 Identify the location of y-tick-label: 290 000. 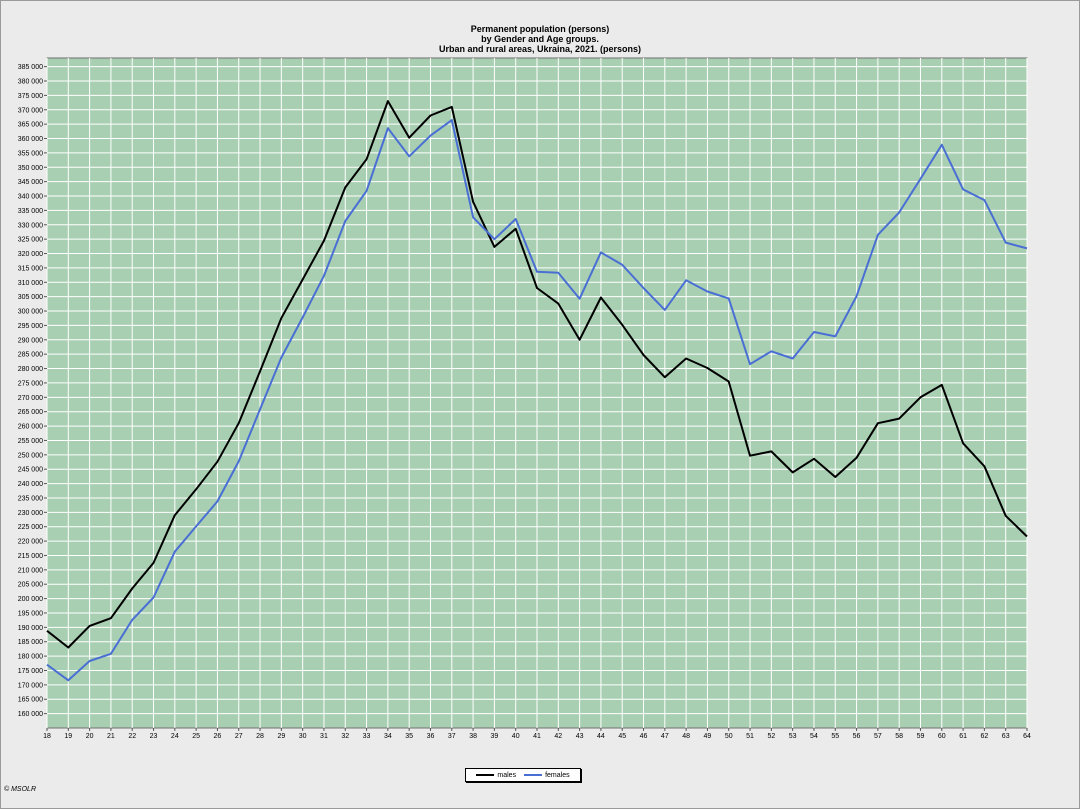
(30, 340).